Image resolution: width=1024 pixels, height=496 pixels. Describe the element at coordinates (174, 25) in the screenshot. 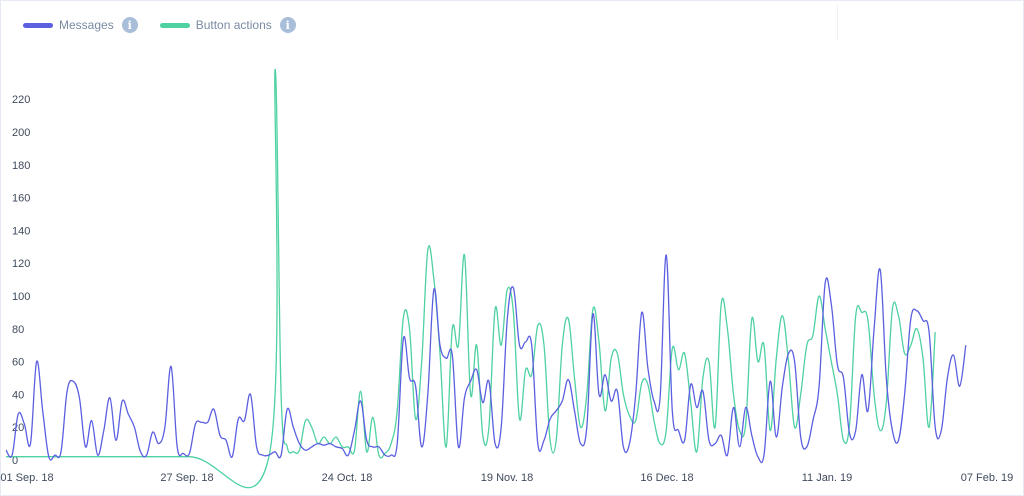

I see `legend-swatch-button-actions` at that location.